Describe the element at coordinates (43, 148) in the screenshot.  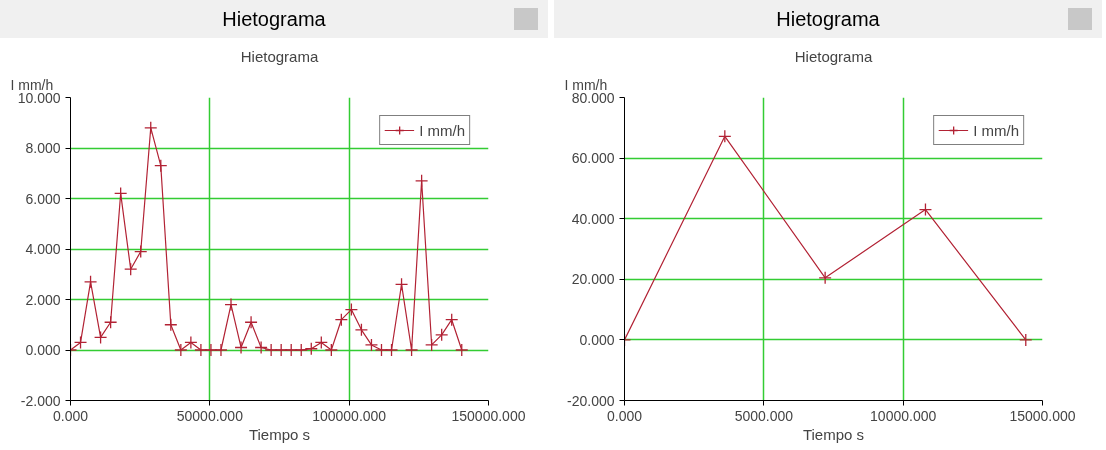
I see `y-tick-label: 8.000` at that location.